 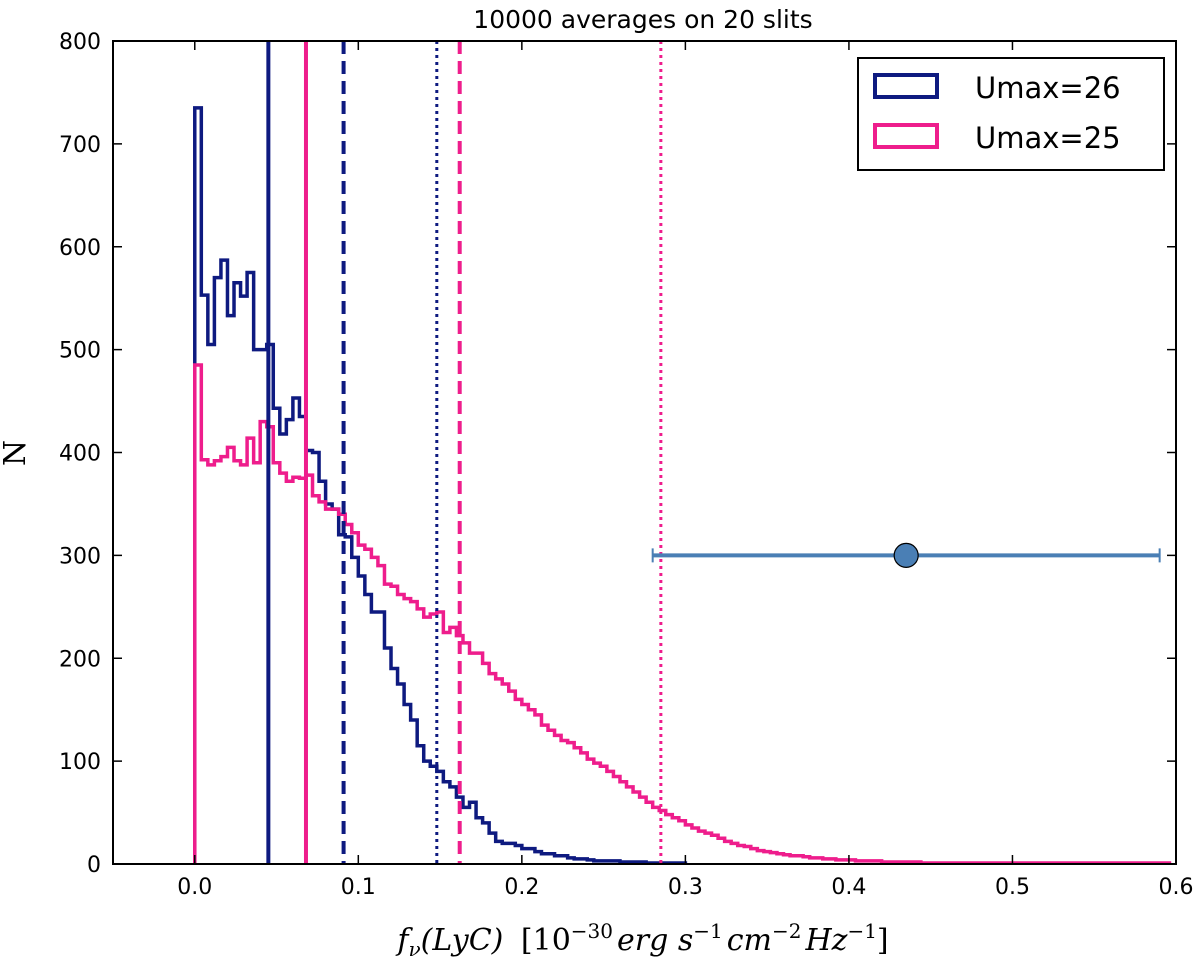 I want to click on legend-swatch-umax25, so click(x=906, y=136).